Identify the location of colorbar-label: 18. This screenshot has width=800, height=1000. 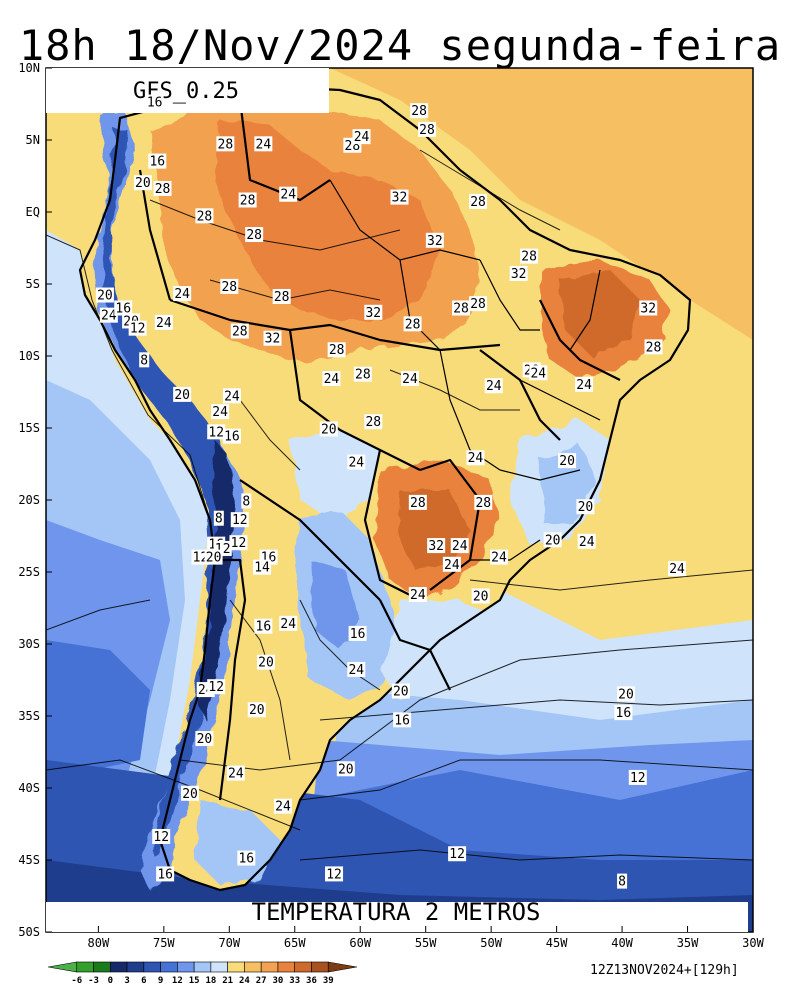
(210, 981).